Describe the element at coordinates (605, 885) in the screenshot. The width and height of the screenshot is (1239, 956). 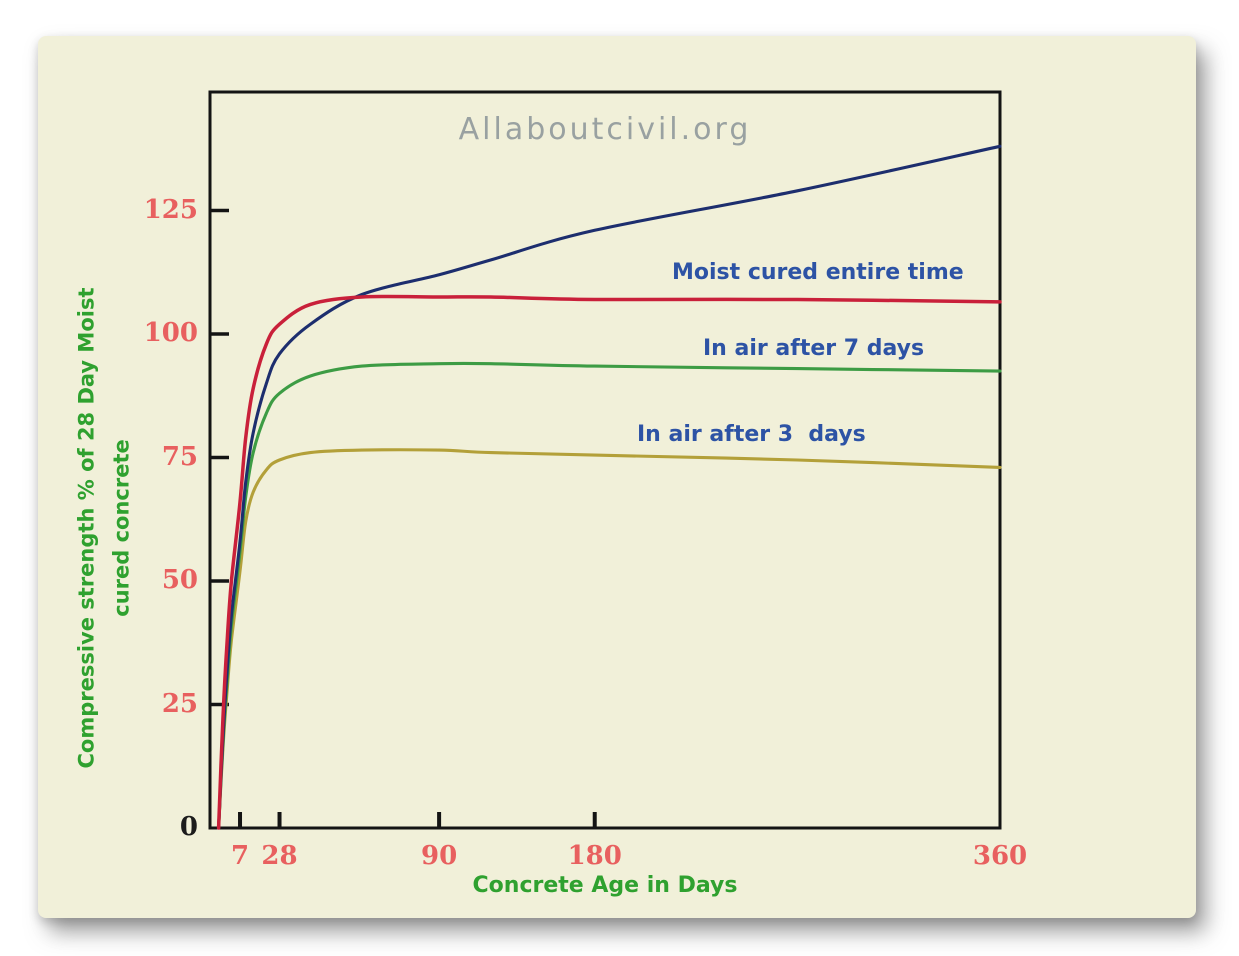
I see `x-axis-title: Concrete Age in Days` at that location.